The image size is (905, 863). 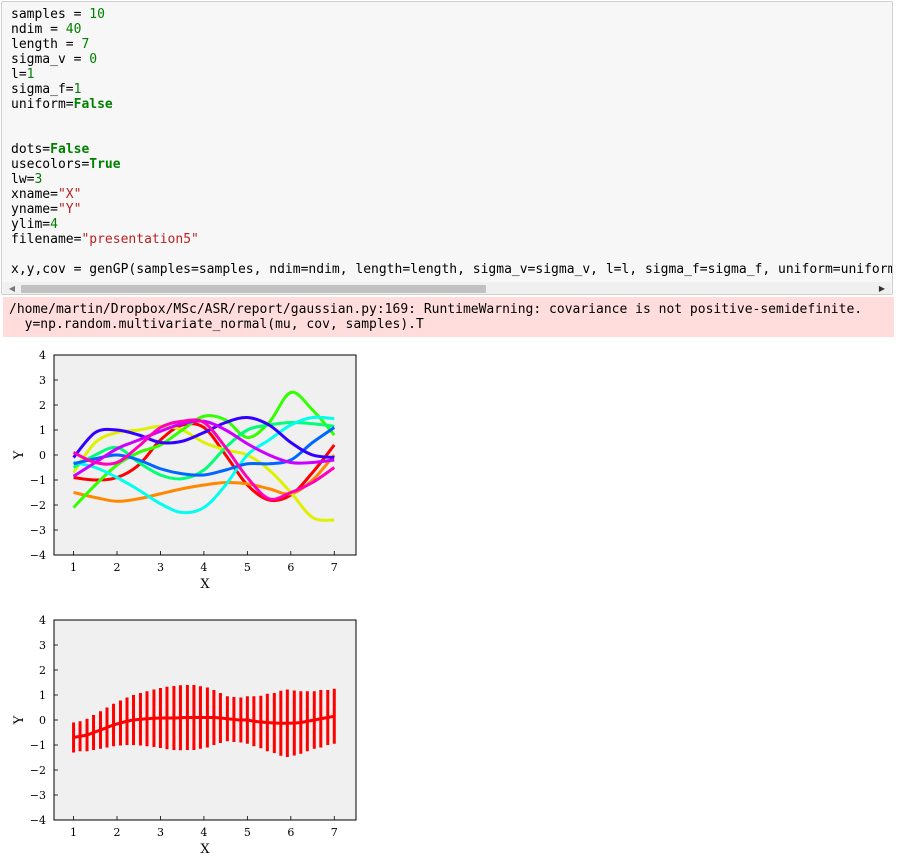 What do you see at coordinates (451, 224) in the screenshot?
I see `code-line: ylim=4` at bounding box center [451, 224].